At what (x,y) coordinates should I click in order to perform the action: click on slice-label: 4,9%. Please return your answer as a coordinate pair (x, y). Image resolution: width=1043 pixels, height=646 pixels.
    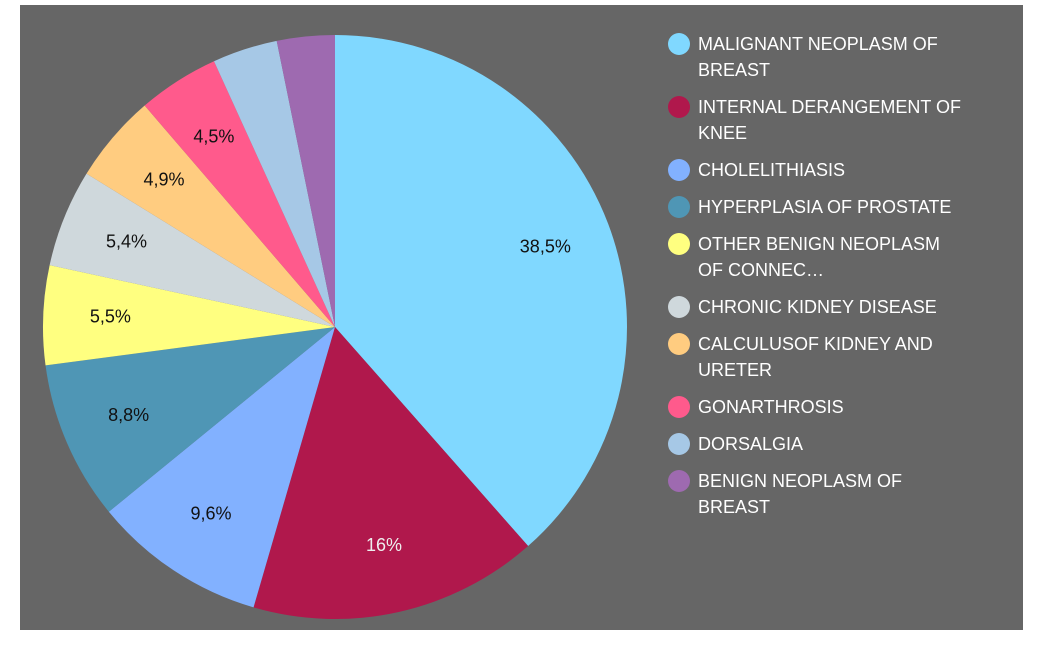
    Looking at the image, I should click on (164, 180).